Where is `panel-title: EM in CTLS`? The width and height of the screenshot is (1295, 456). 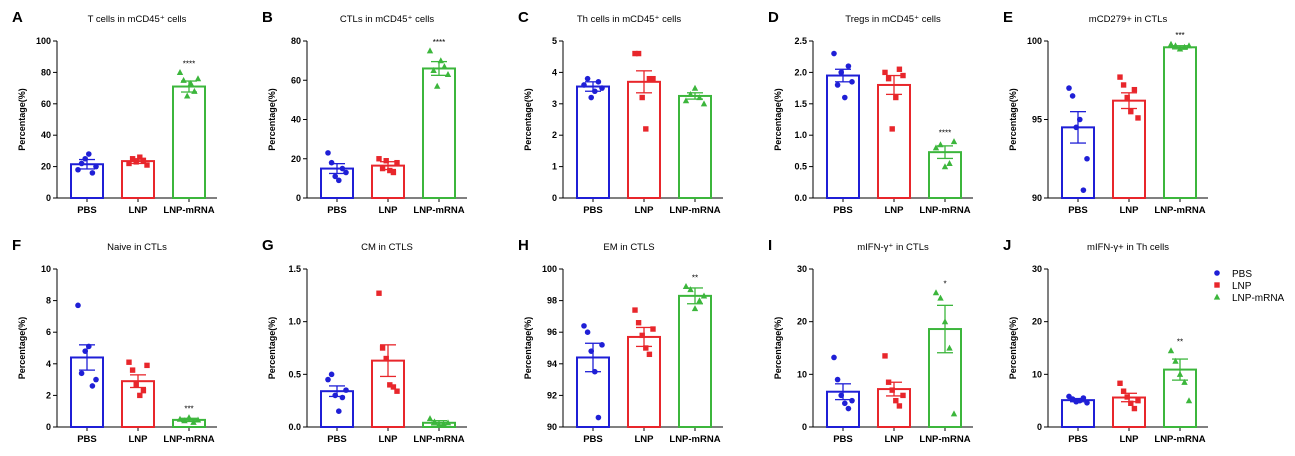 panel-title: EM in CTLS is located at coordinates (628, 247).